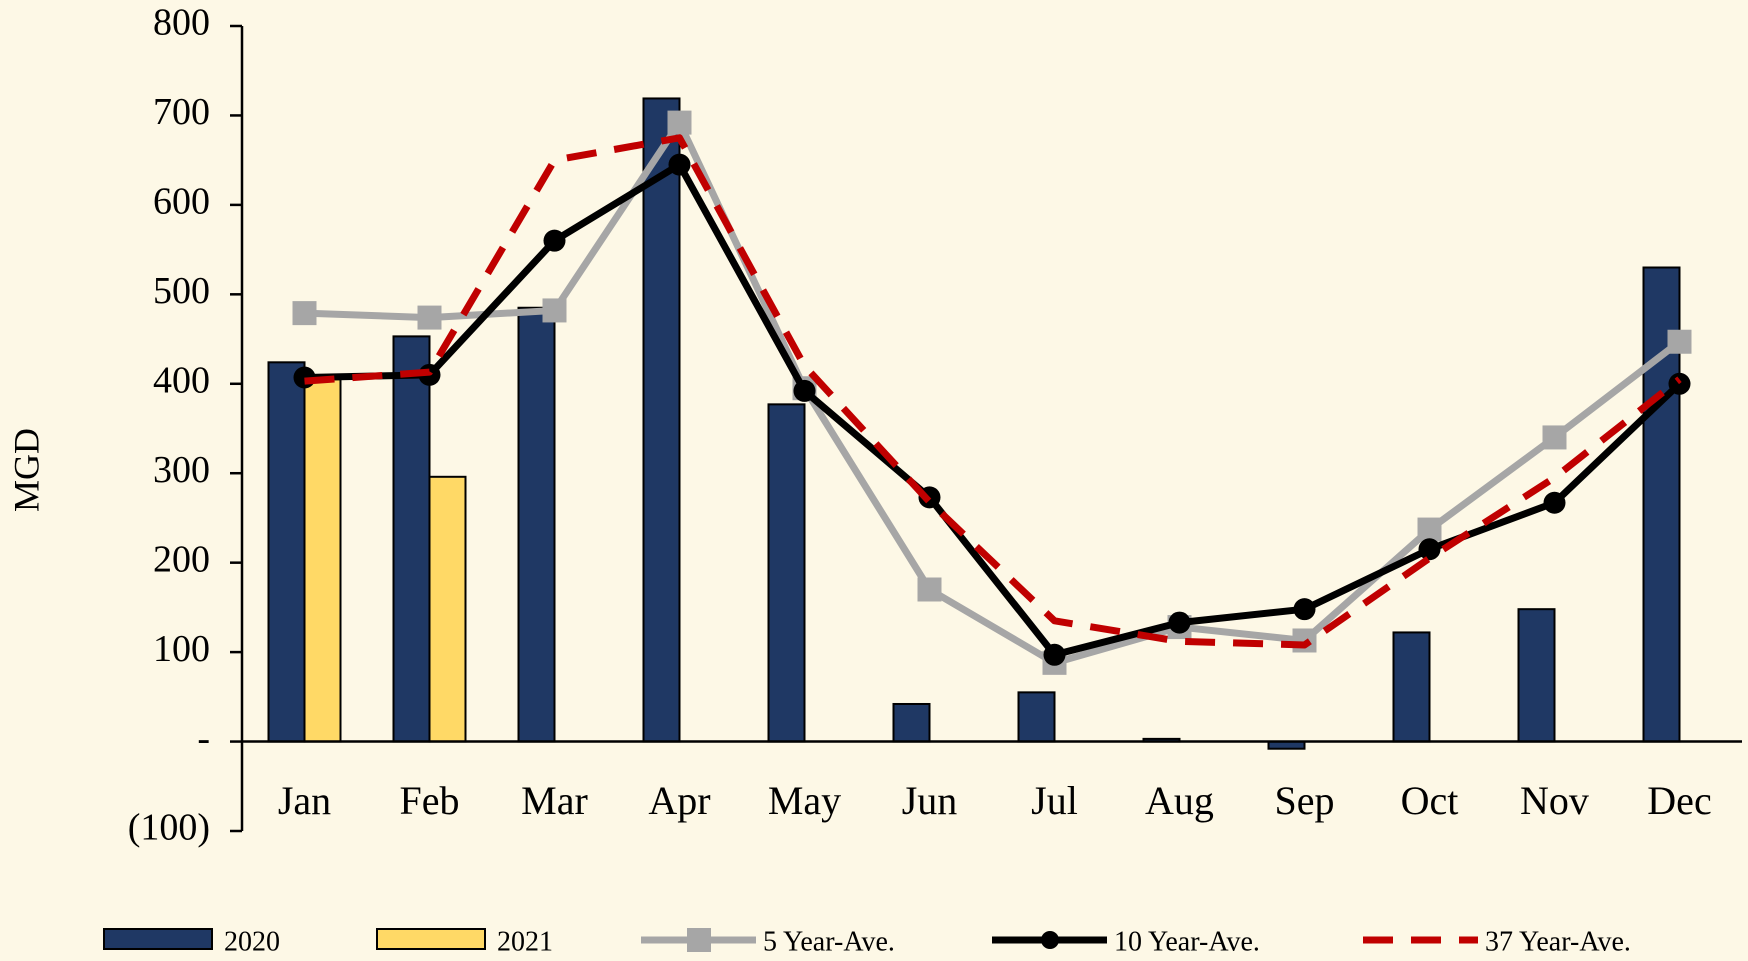  What do you see at coordinates (304, 800) in the screenshot?
I see `x-tick-label: Jan` at bounding box center [304, 800].